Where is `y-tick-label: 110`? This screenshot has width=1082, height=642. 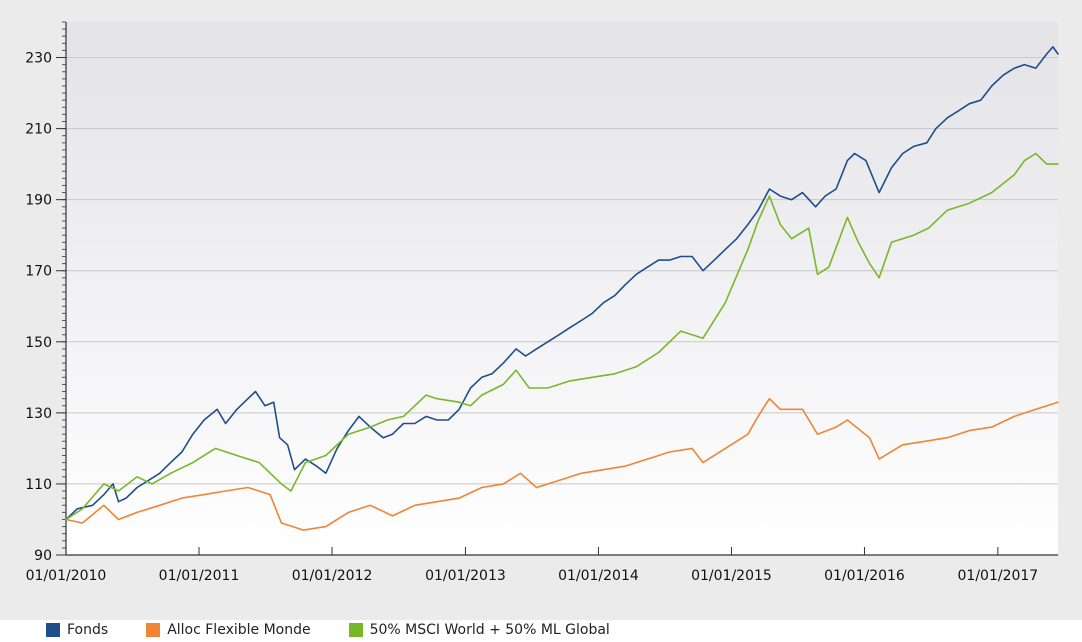
y-tick-label: 110 is located at coordinates (38, 485).